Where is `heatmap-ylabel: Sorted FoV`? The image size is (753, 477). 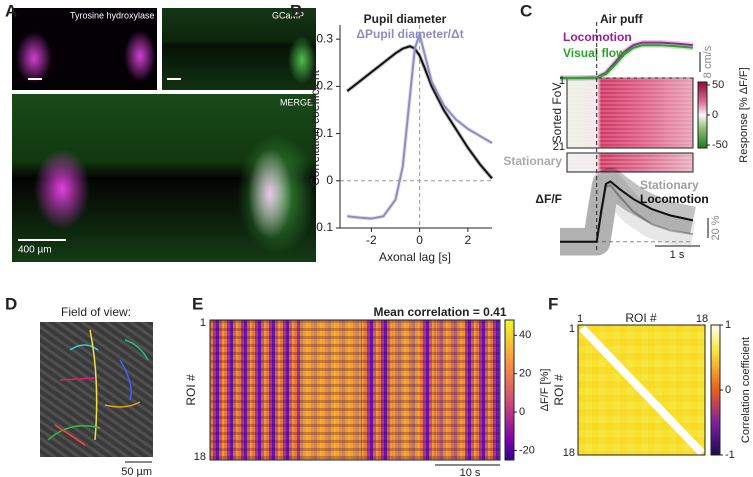 heatmap-ylabel: Sorted FoV is located at coordinates (557, 113).